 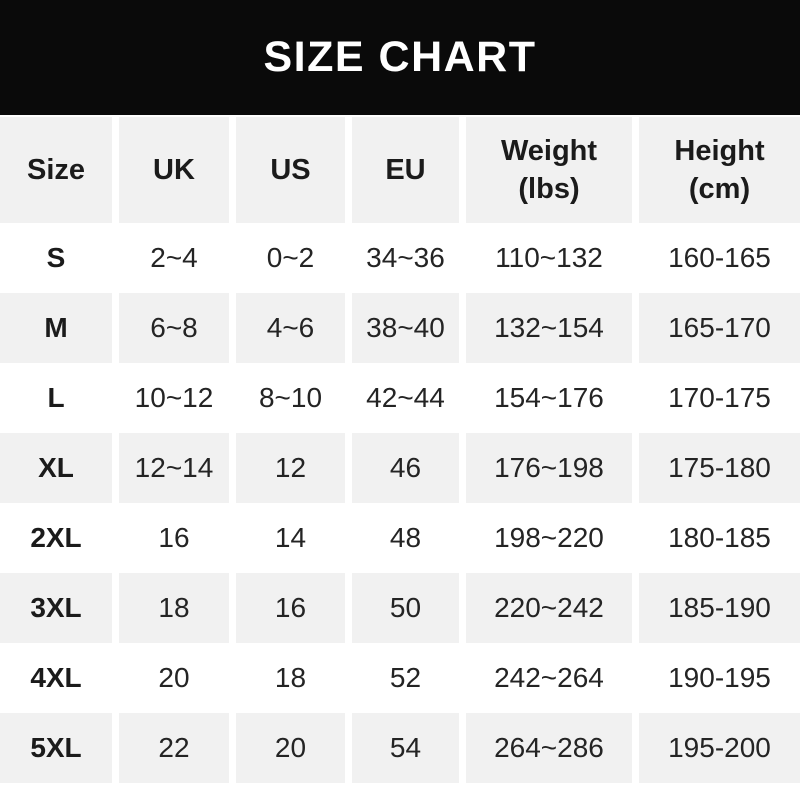 What do you see at coordinates (549, 258) in the screenshot?
I see `table-cell: 110~132` at bounding box center [549, 258].